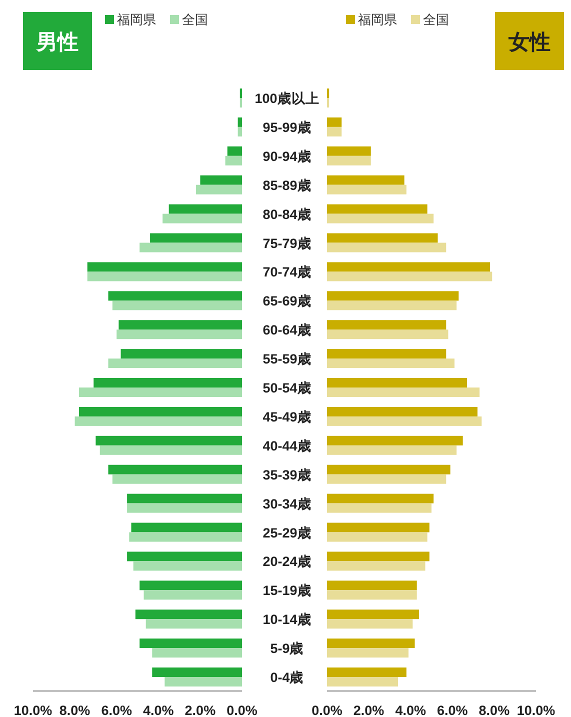 Image resolution: width=571 pixels, height=717 pixels. I want to click on y-tick-label: 15-19歳, so click(287, 590).